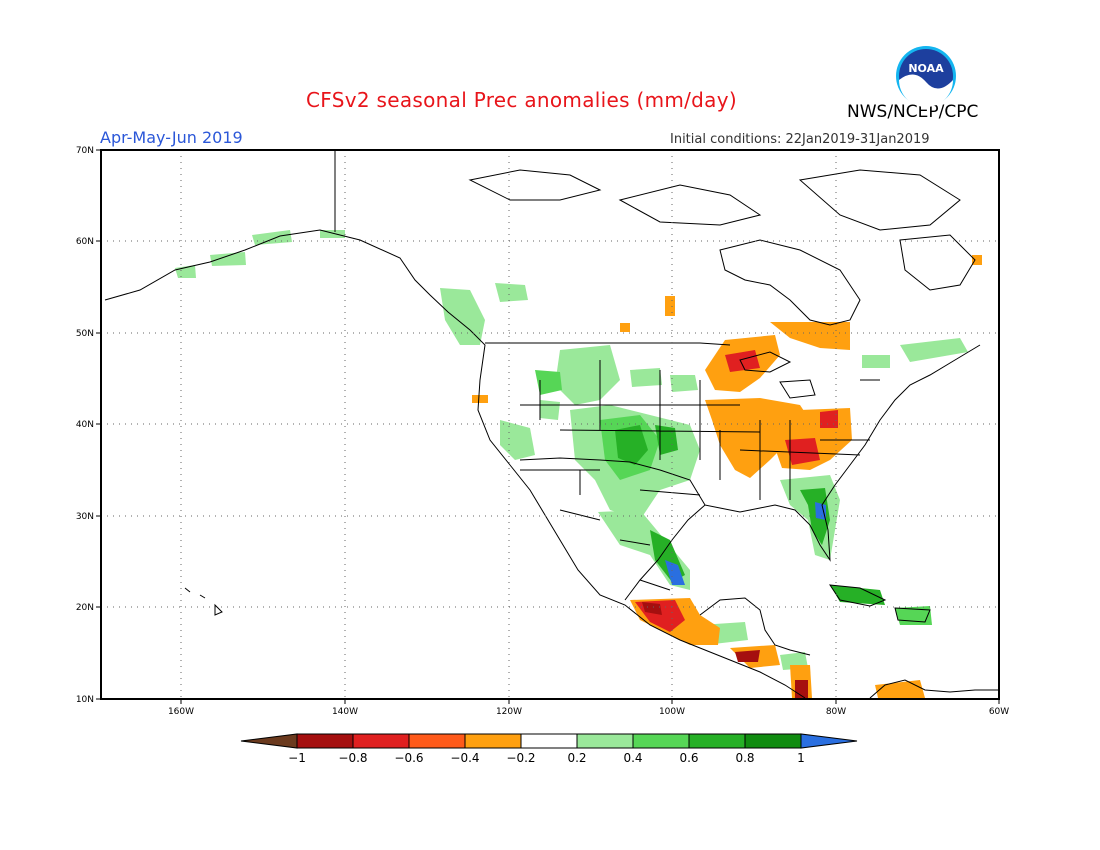  Describe the element at coordinates (352, 758) in the screenshot. I see `colorbar-label: −0.8` at that location.